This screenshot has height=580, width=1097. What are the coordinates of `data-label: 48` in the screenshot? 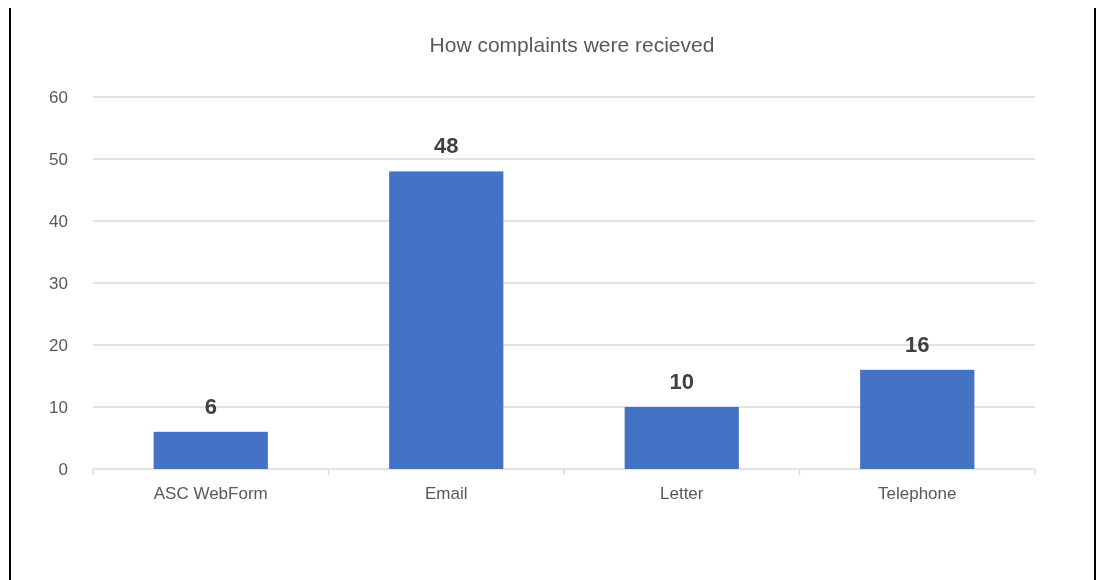 It's located at (446, 146).